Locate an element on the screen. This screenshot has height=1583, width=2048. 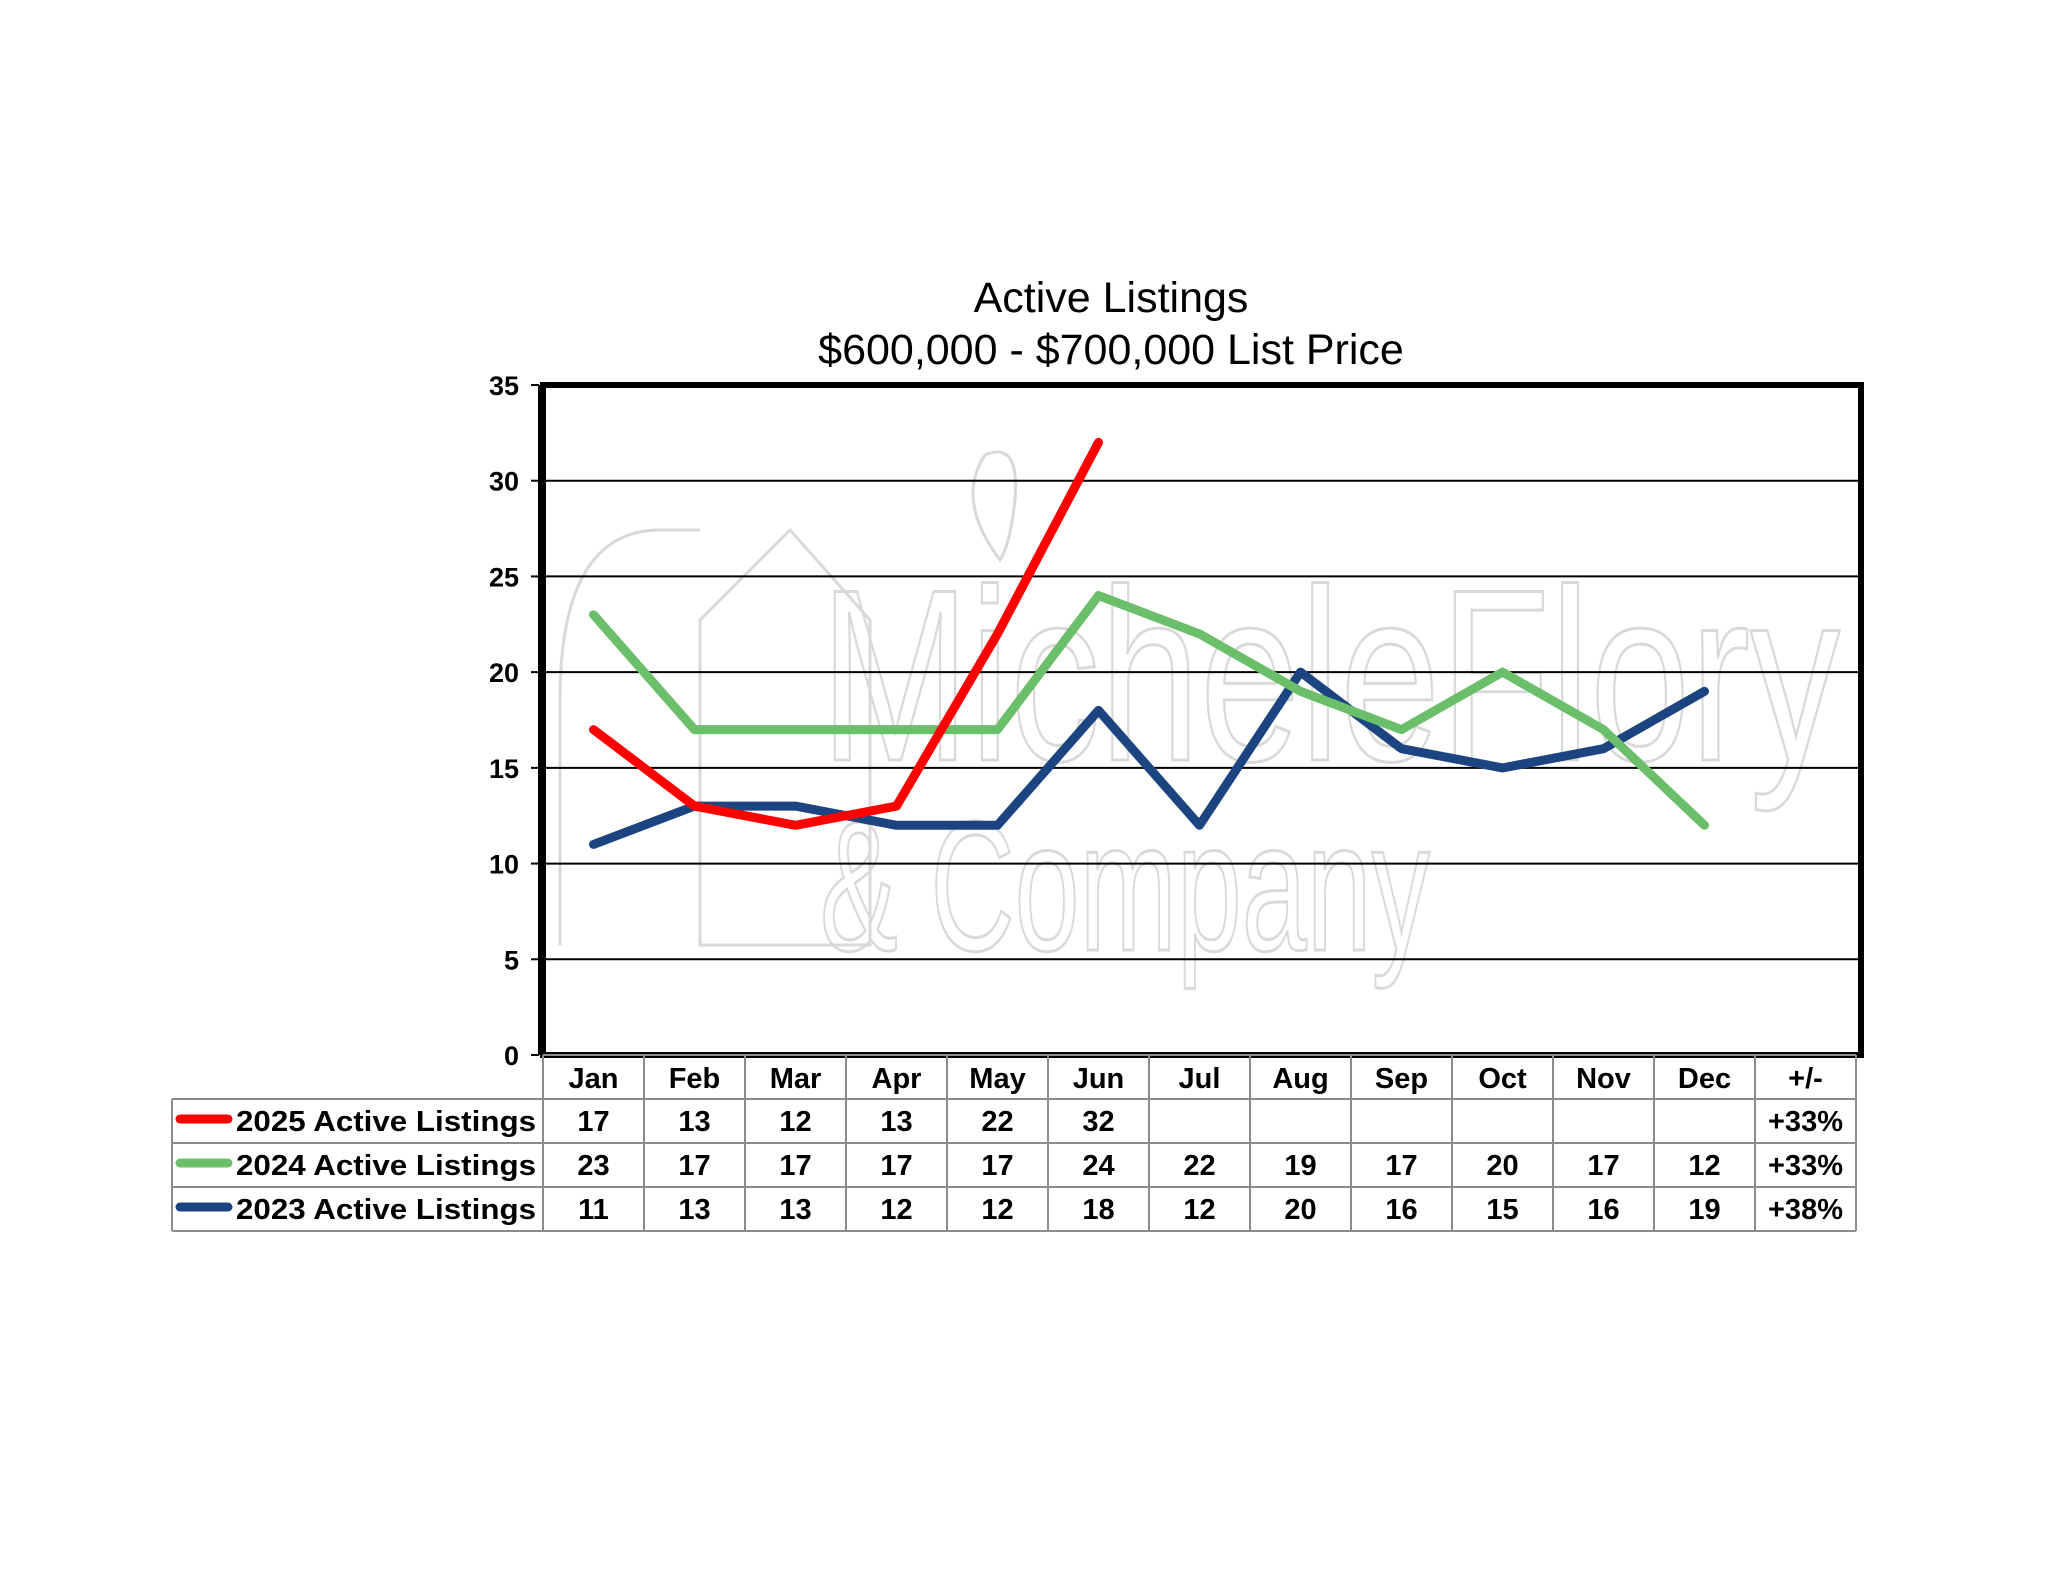
y-tick-label: 10 is located at coordinates (504, 865).